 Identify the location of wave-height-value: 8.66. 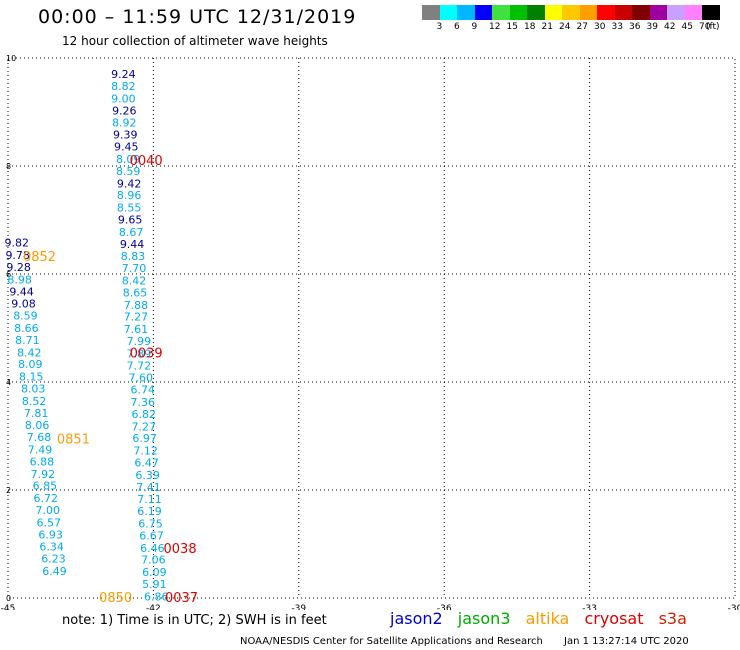
(26, 328).